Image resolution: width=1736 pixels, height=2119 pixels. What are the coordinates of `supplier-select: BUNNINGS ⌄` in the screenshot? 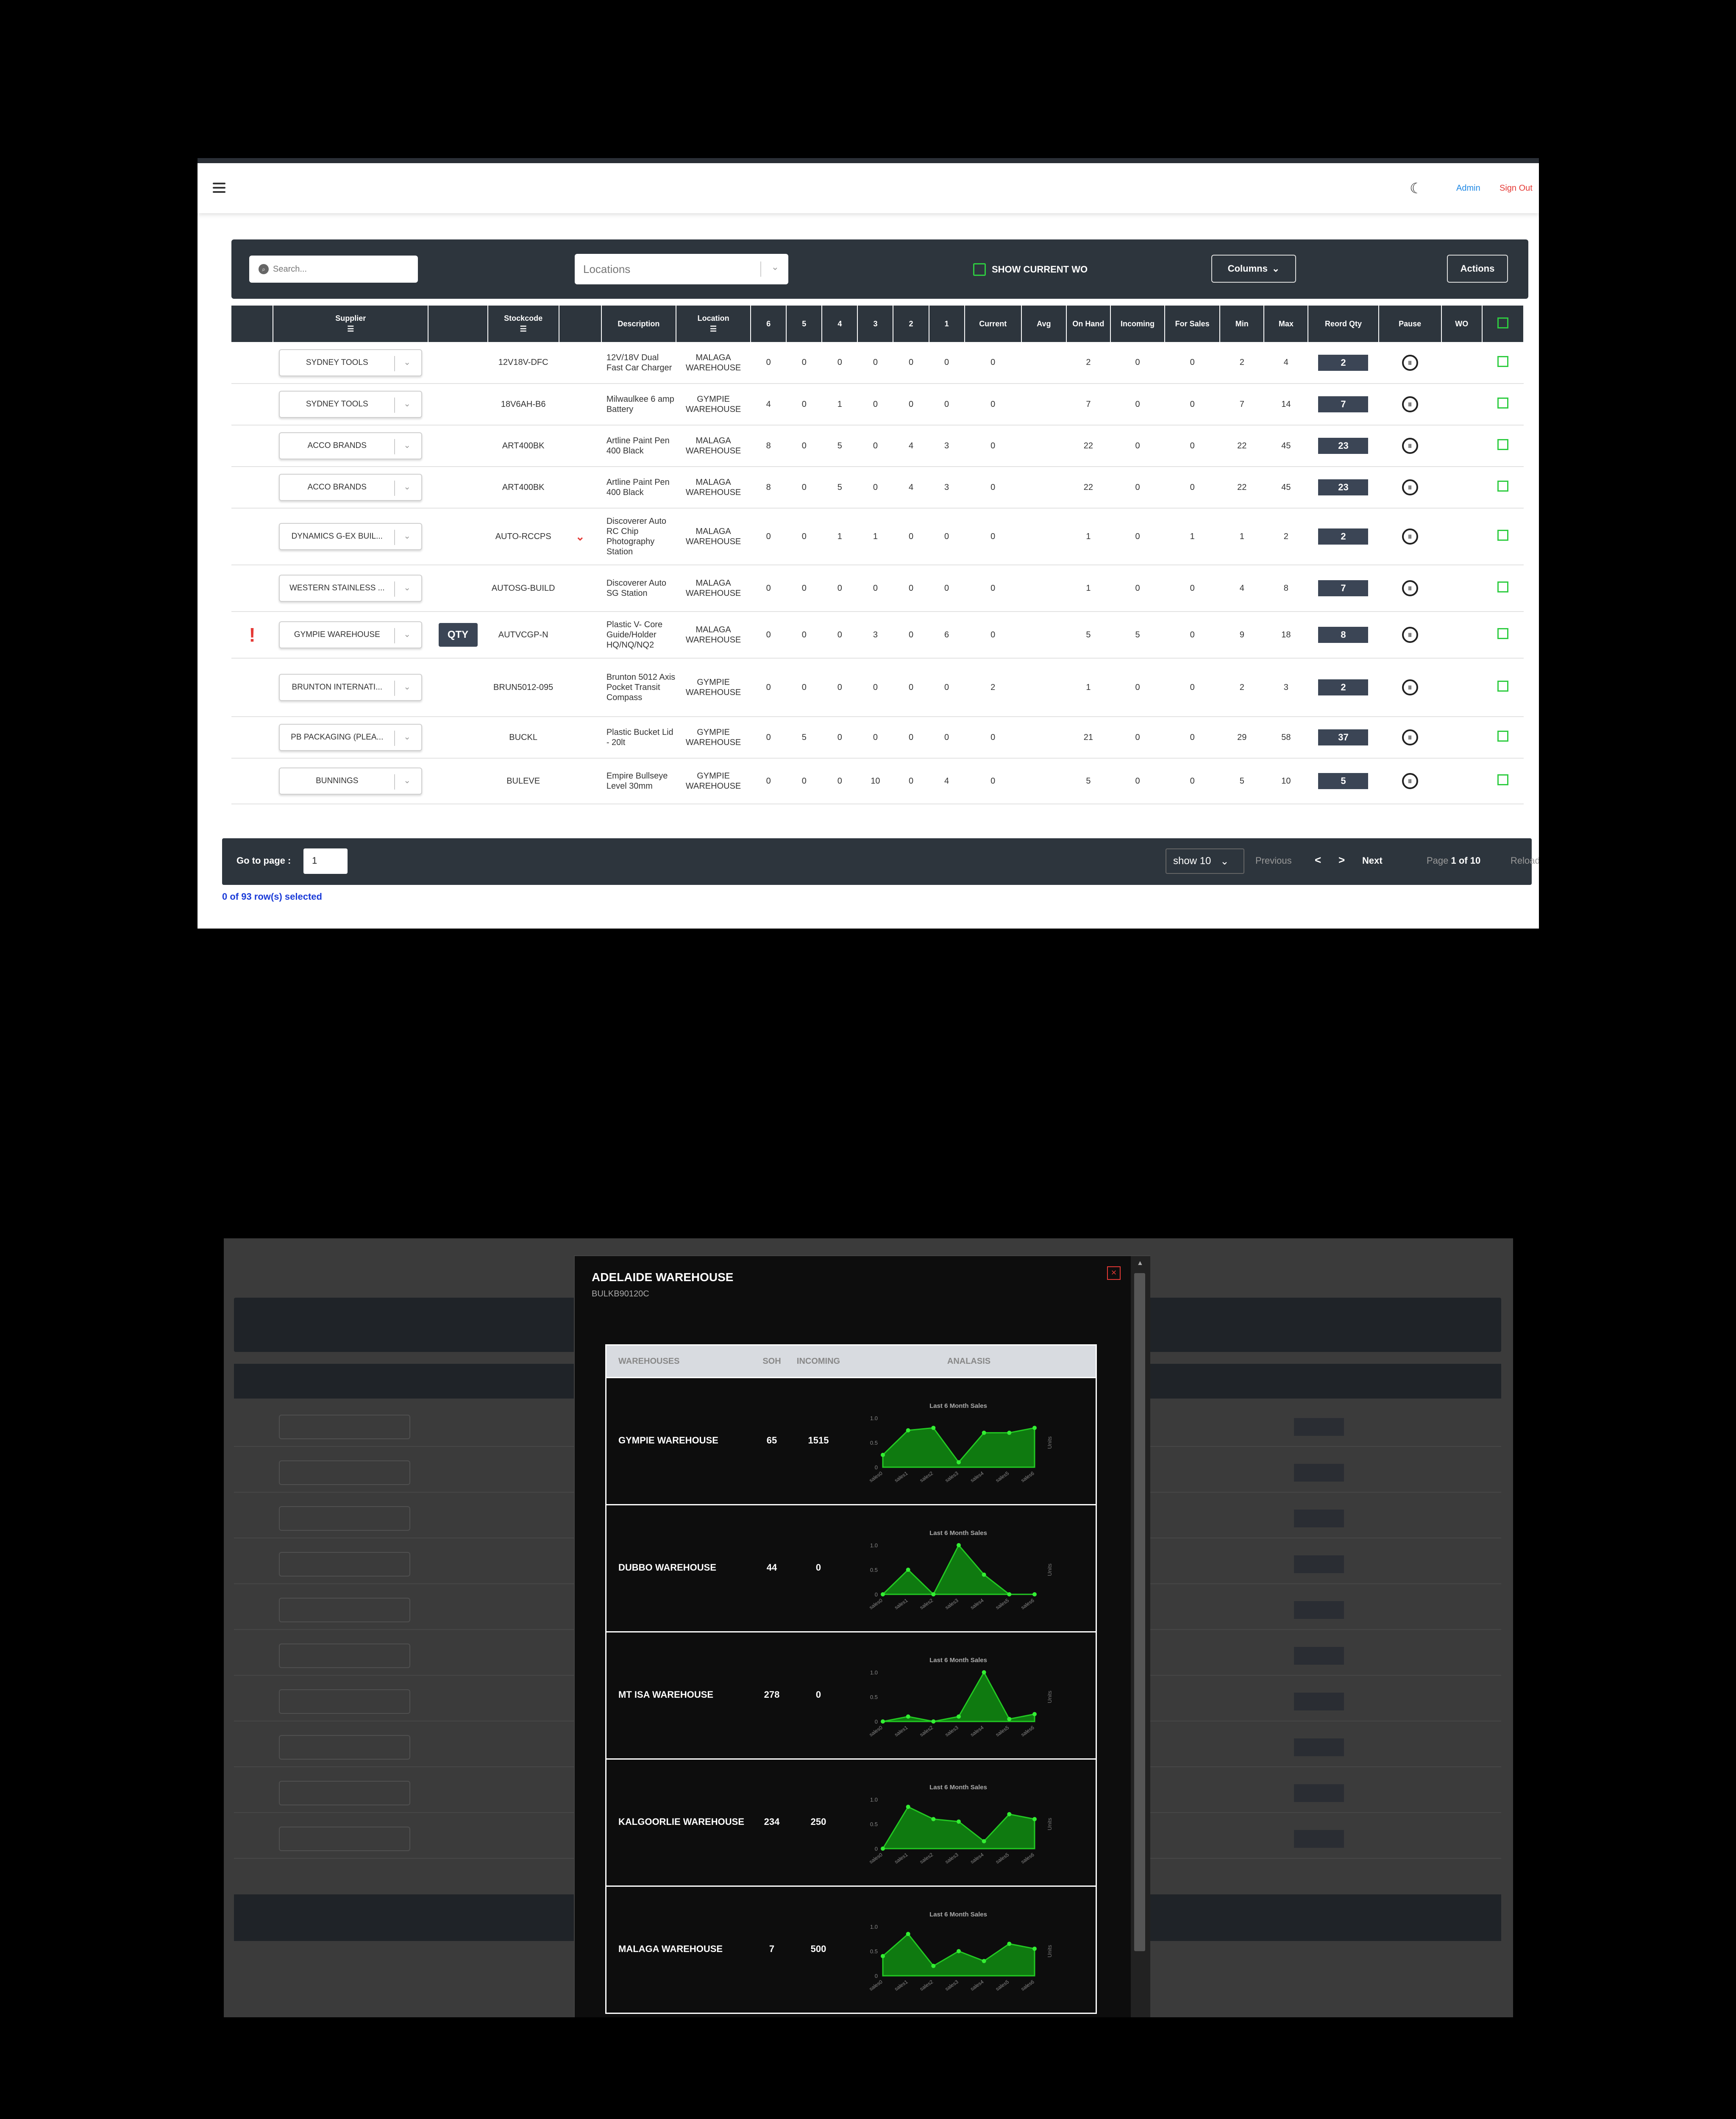 It's located at (351, 782).